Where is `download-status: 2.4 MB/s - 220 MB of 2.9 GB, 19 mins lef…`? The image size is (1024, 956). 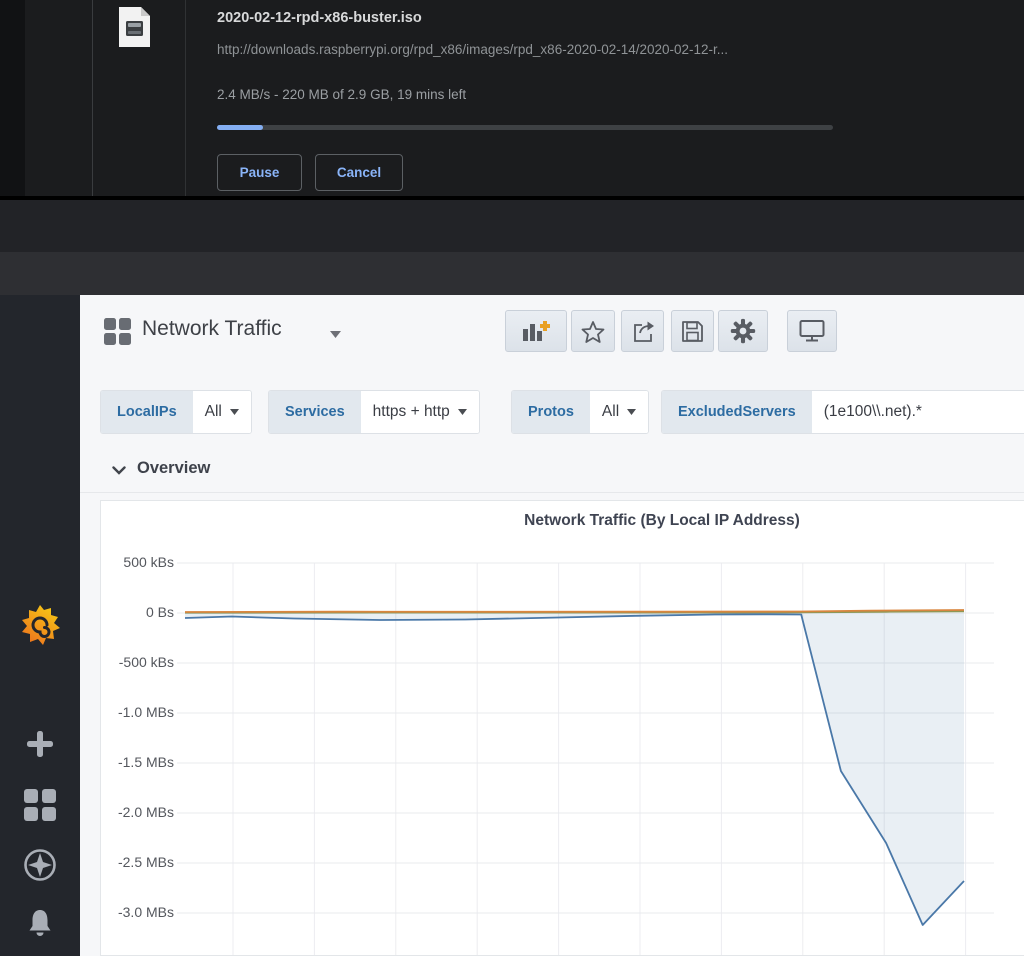
download-status: 2.4 MB/s - 220 MB of 2.9 GB, 19 mins lef… is located at coordinates (342, 94).